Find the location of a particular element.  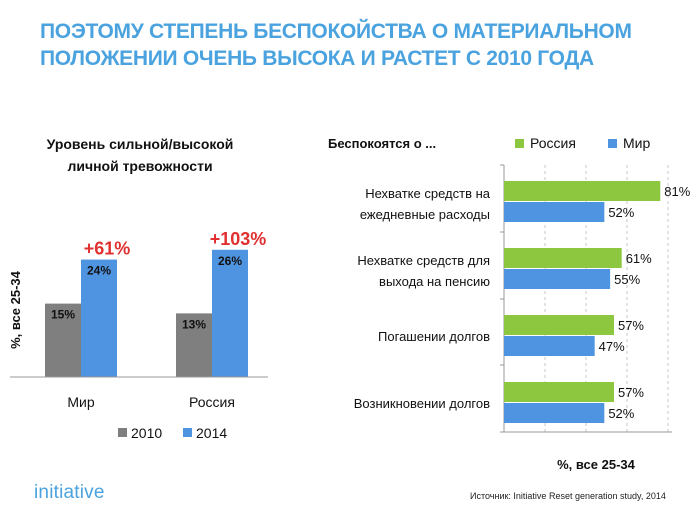

bar-label-2014-2: 26% is located at coordinates (230, 261).